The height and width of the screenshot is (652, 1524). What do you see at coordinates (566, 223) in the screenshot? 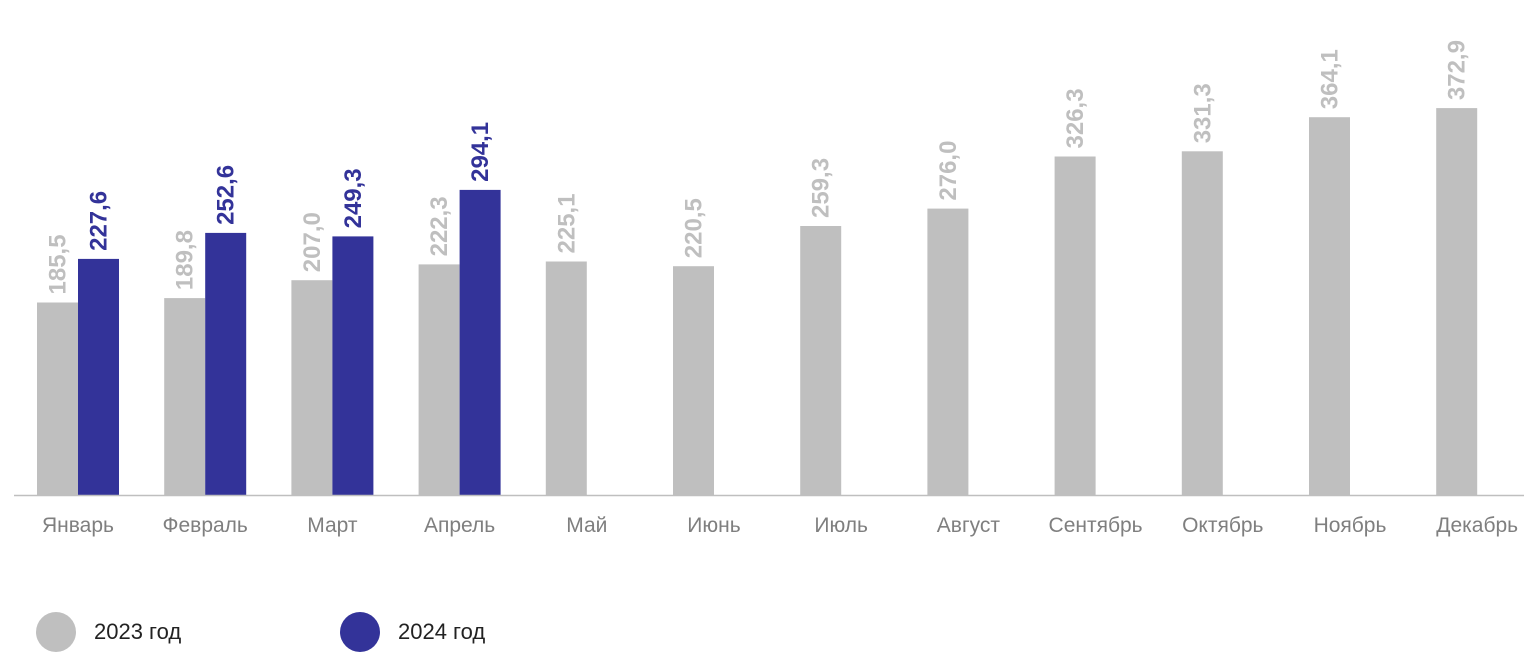
I see `data-label-2023-5: 225,1` at bounding box center [566, 223].